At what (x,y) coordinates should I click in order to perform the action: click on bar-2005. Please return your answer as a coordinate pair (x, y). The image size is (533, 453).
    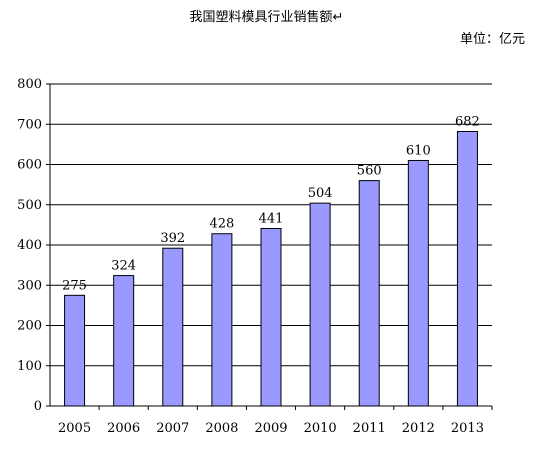
    Looking at the image, I should click on (75, 350).